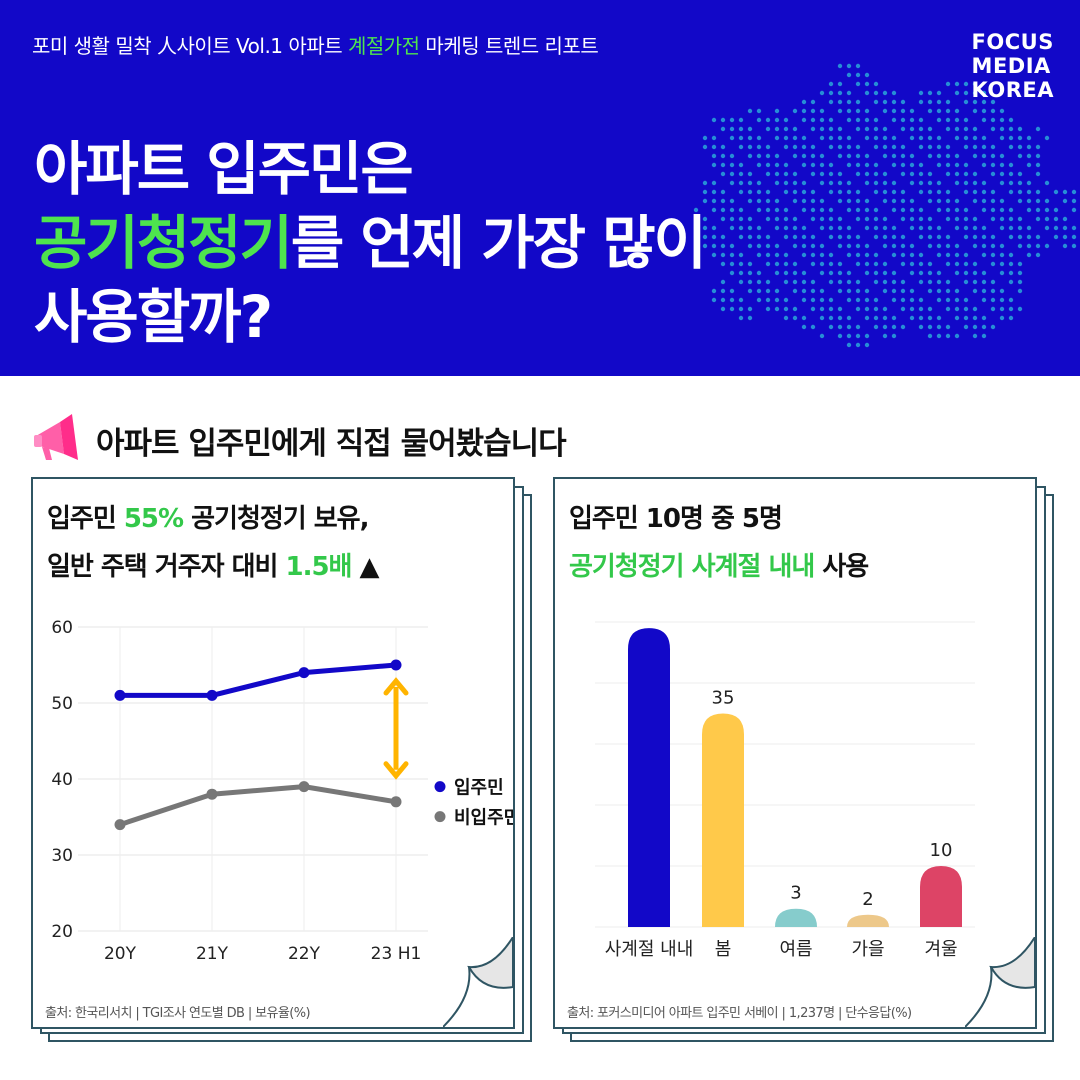 Image resolution: width=1080 pixels, height=1080 pixels. What do you see at coordinates (440, 787) in the screenshot?
I see `legend-marker` at bounding box center [440, 787].